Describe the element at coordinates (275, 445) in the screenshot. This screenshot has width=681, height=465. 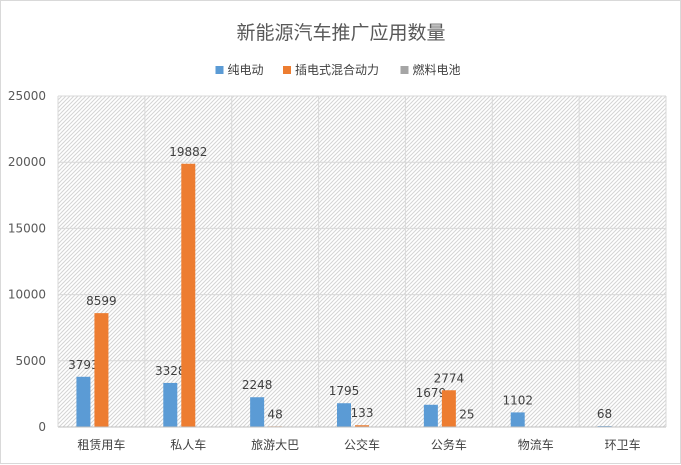
I see `x-tick-label: 旅游大巴` at that location.